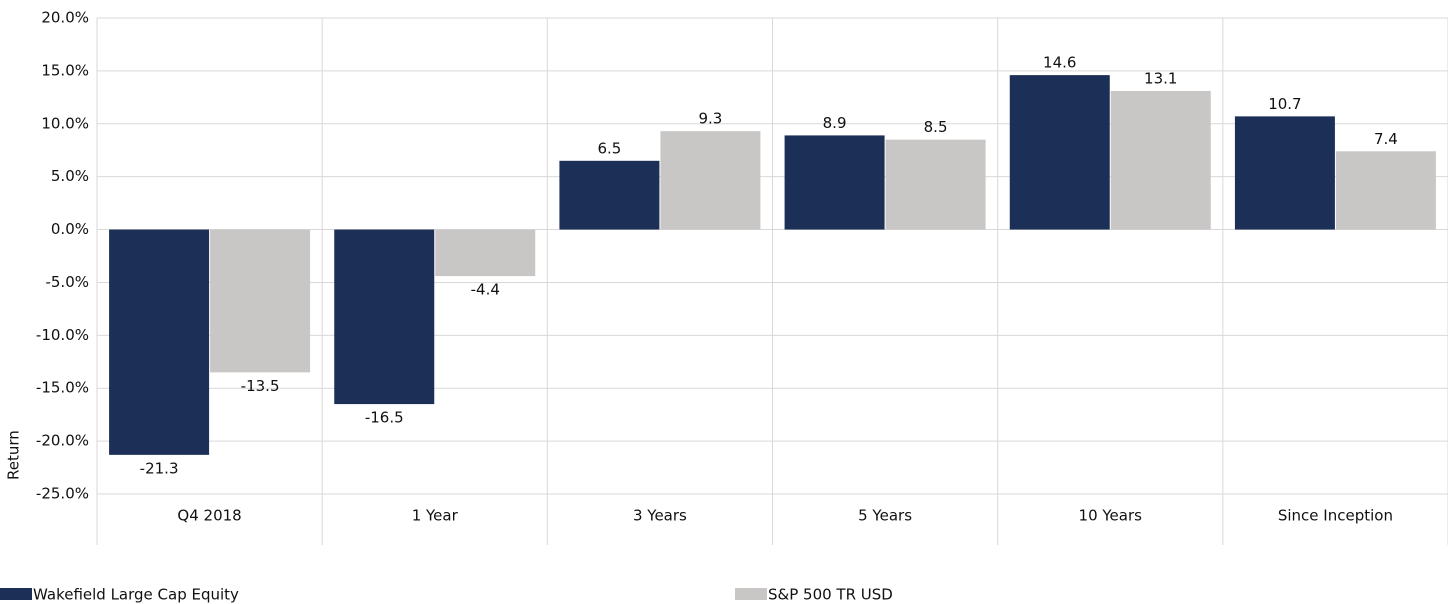 The height and width of the screenshot is (604, 1448). Describe the element at coordinates (65, 123) in the screenshot. I see `y-tick-label: 10.0%` at that location.